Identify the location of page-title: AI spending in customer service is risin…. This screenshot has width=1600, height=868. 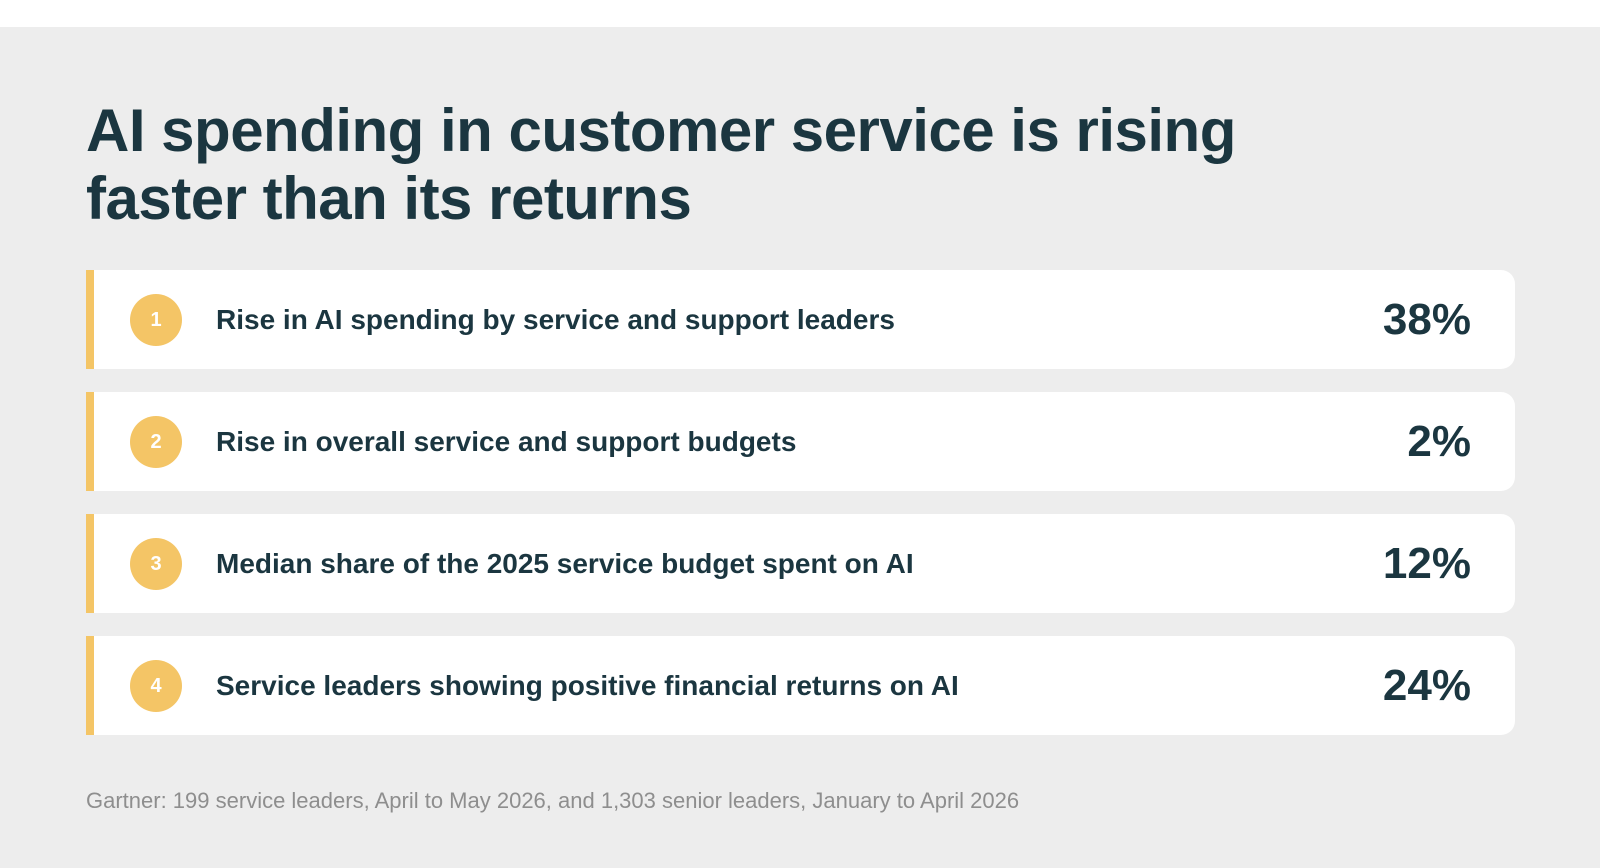
(661, 164).